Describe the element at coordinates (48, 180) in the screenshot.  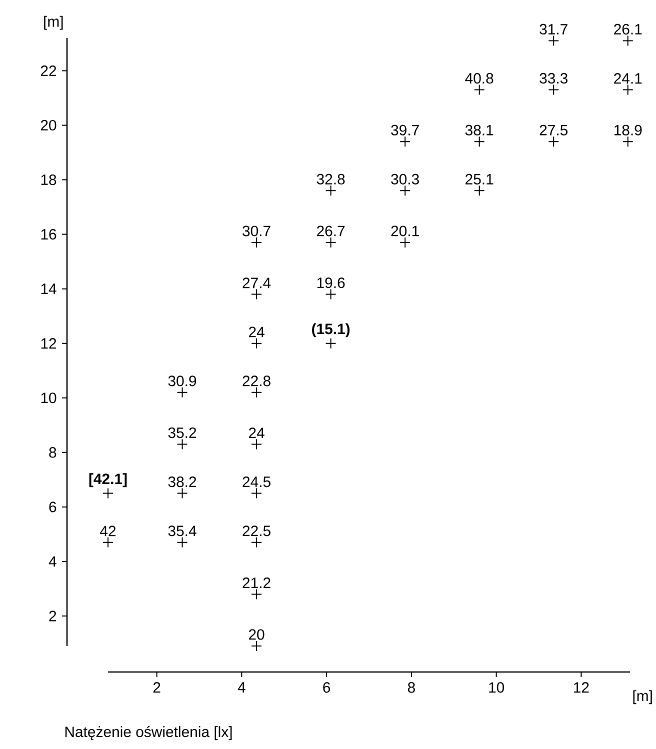
I see `y-tick-label: 18` at that location.